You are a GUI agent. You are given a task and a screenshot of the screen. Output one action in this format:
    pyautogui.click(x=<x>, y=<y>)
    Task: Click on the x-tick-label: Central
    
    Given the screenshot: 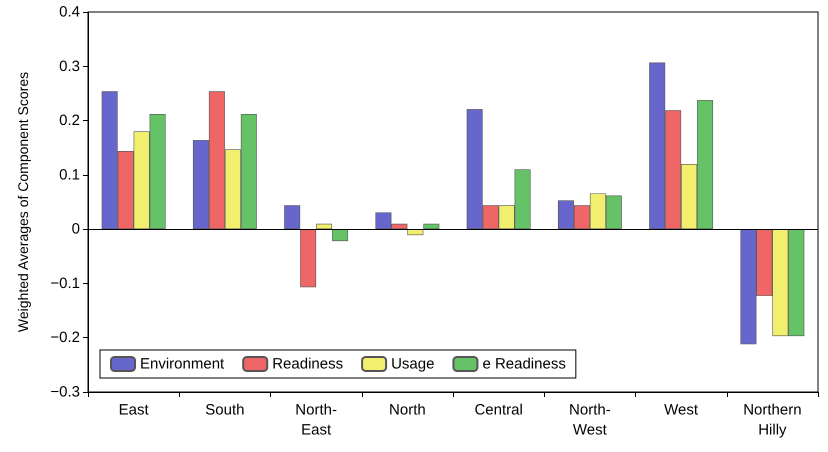 What is the action you would take?
    pyautogui.click(x=498, y=410)
    